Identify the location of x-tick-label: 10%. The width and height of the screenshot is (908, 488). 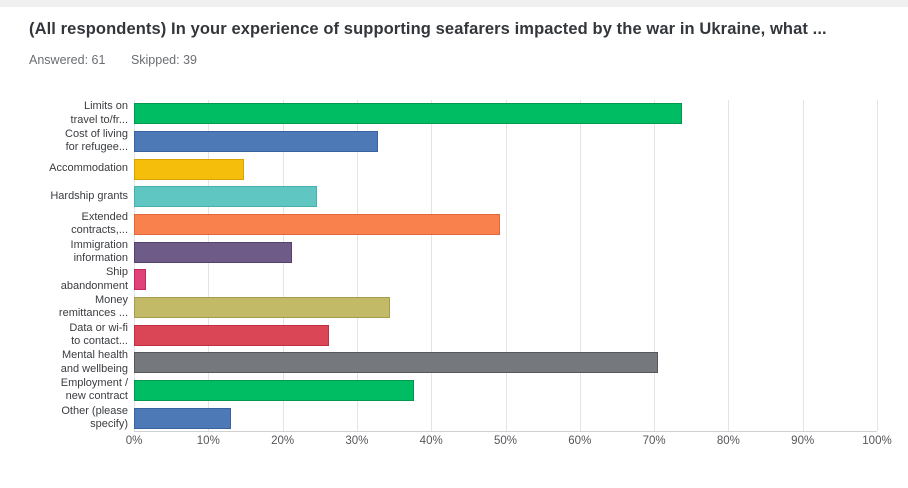
(208, 441).